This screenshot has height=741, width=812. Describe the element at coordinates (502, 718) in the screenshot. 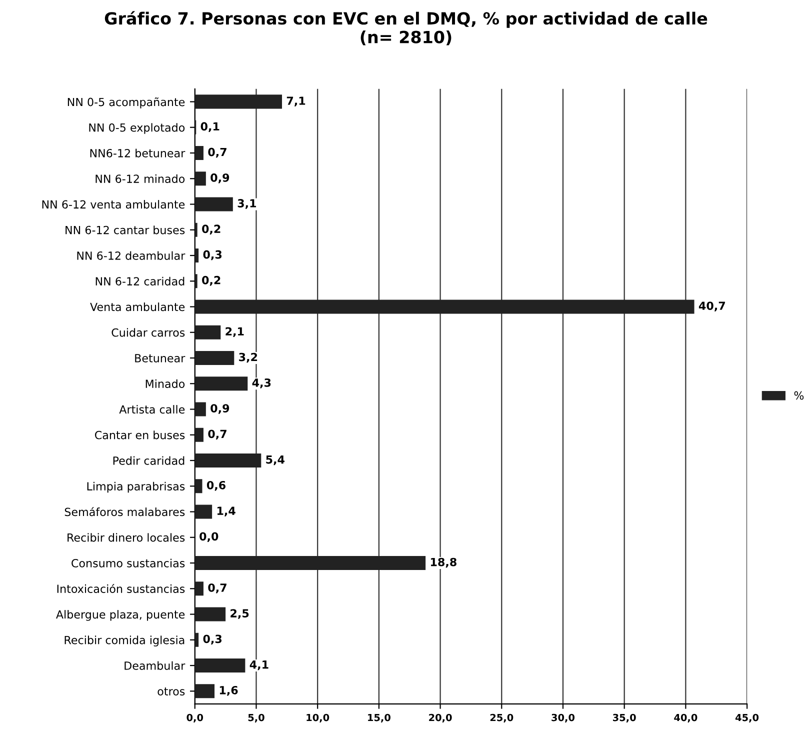

I see `x-tick-label: 25,0` at that location.